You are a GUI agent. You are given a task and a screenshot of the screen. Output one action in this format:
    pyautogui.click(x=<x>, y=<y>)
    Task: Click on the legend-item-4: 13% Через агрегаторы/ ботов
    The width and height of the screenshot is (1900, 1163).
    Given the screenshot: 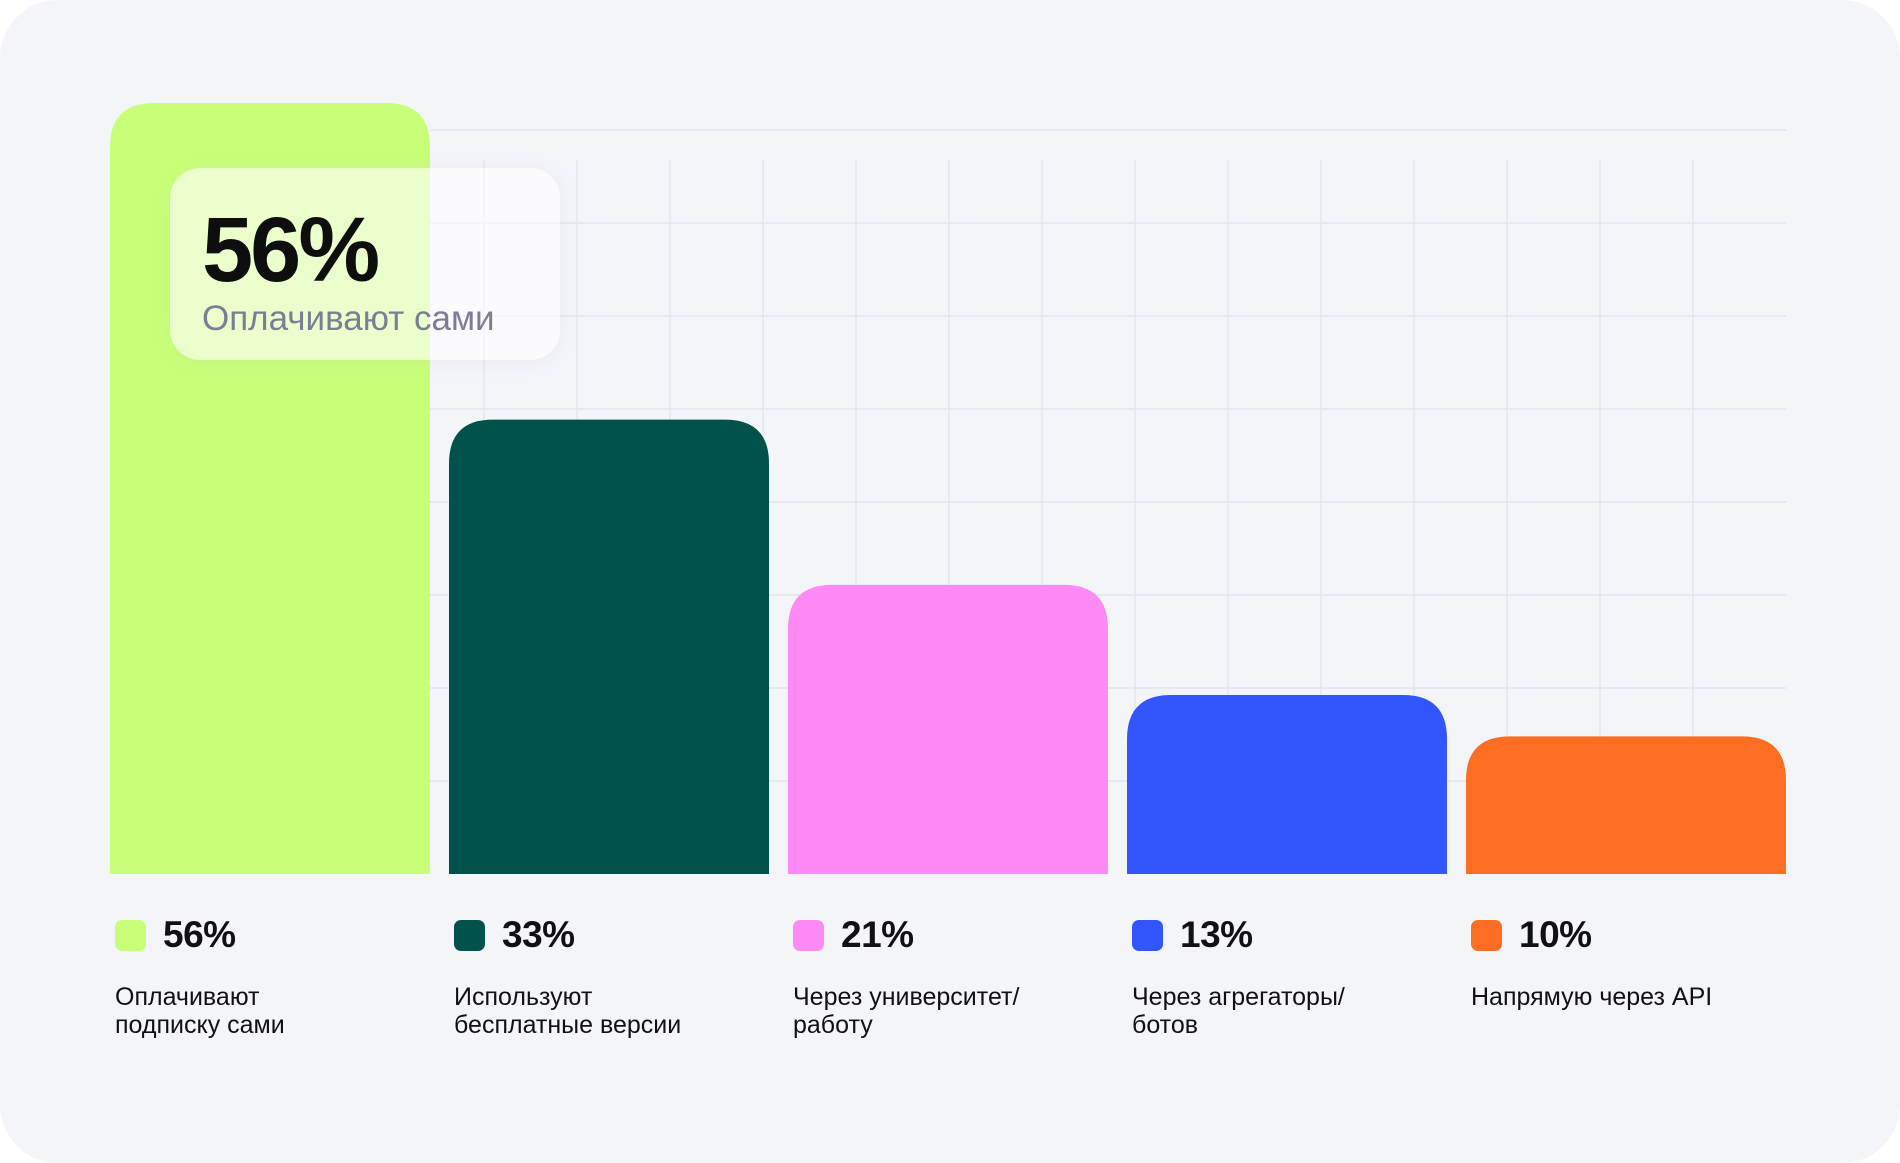 What is the action you would take?
    pyautogui.click(x=1297, y=976)
    